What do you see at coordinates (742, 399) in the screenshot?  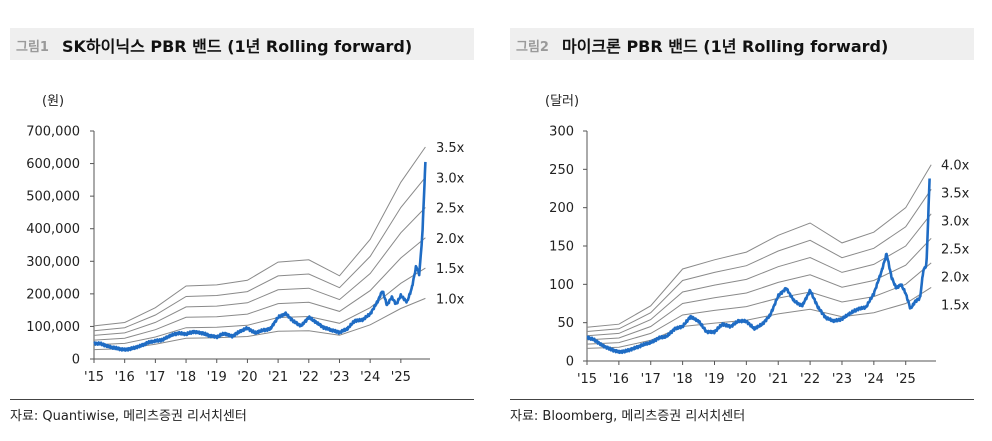 I see `figure-2-source-divider` at bounding box center [742, 399].